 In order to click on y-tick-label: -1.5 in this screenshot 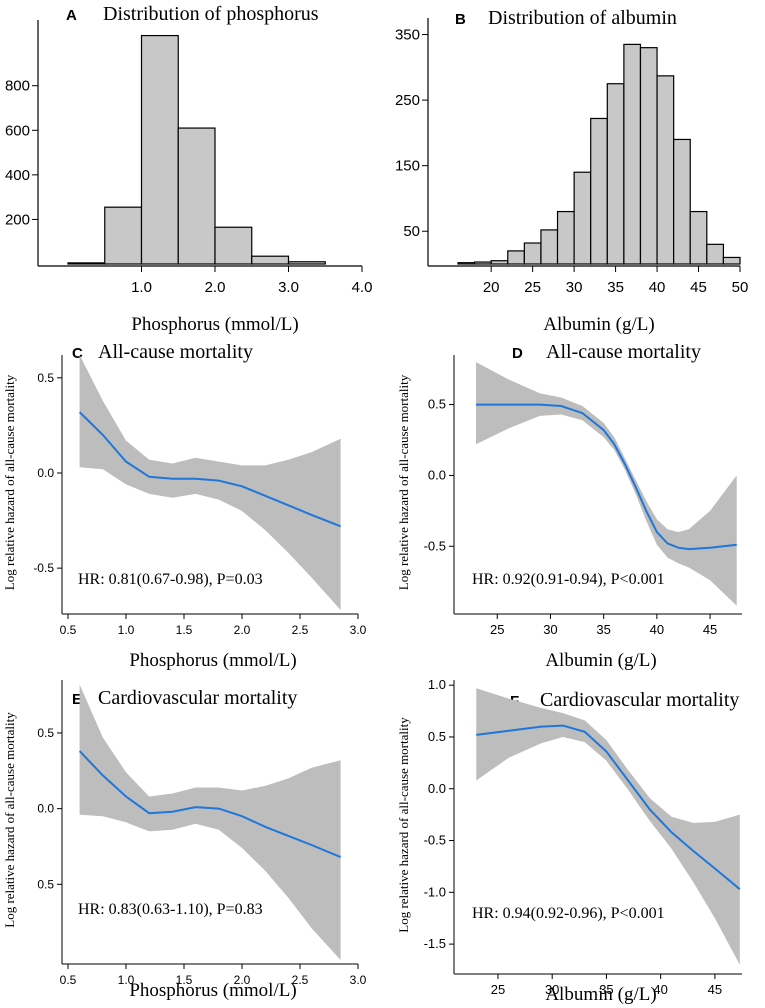, I will do `click(435, 943)`.